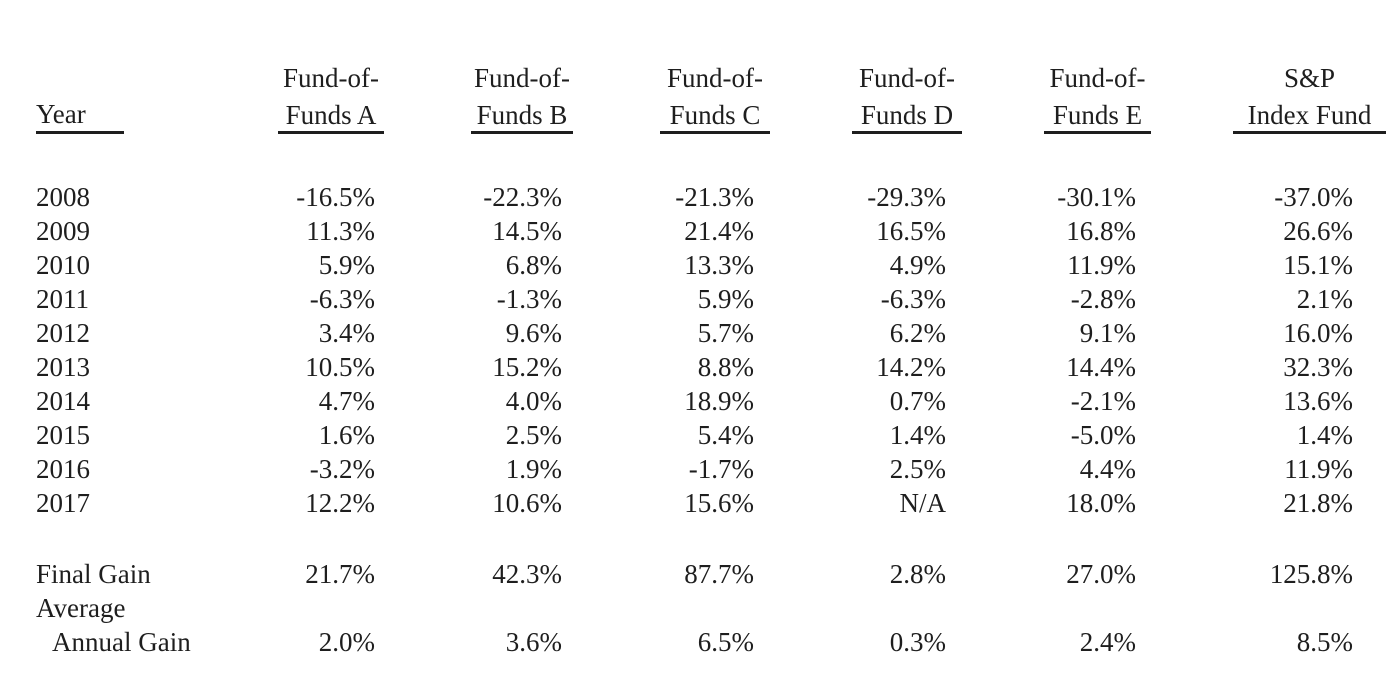 This screenshot has width=1400, height=696. Describe the element at coordinates (63, 401) in the screenshot. I see `row-year: 2014` at that location.